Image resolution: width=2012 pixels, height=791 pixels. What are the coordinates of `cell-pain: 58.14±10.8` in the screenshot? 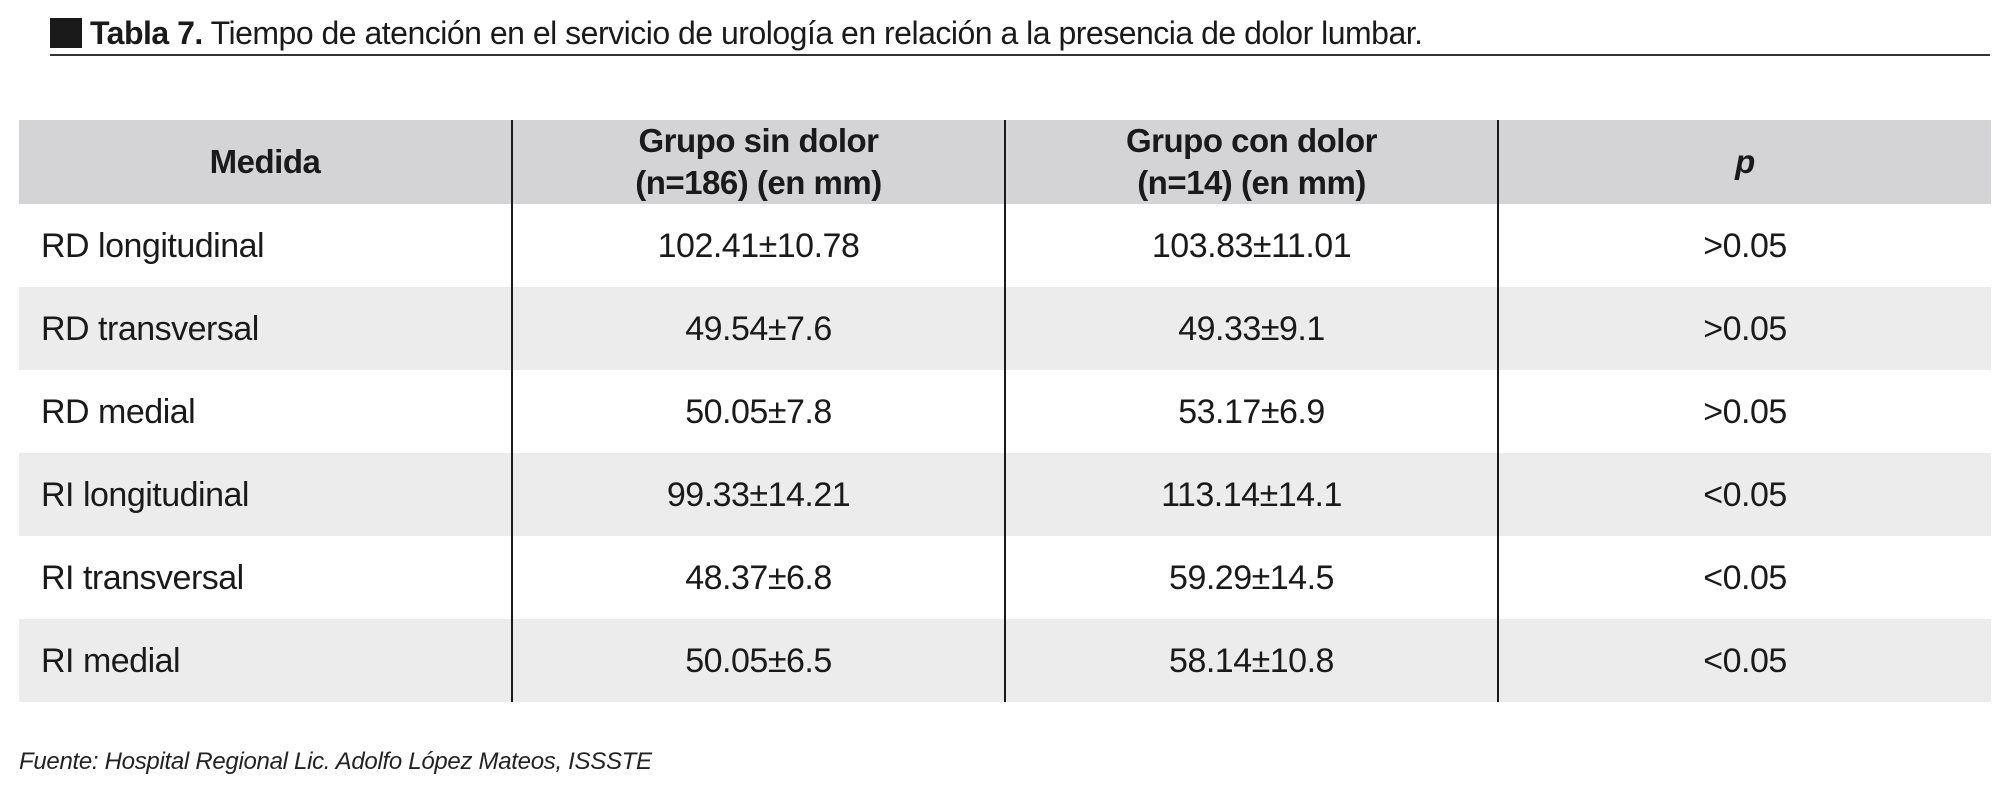 It's located at (1251, 660).